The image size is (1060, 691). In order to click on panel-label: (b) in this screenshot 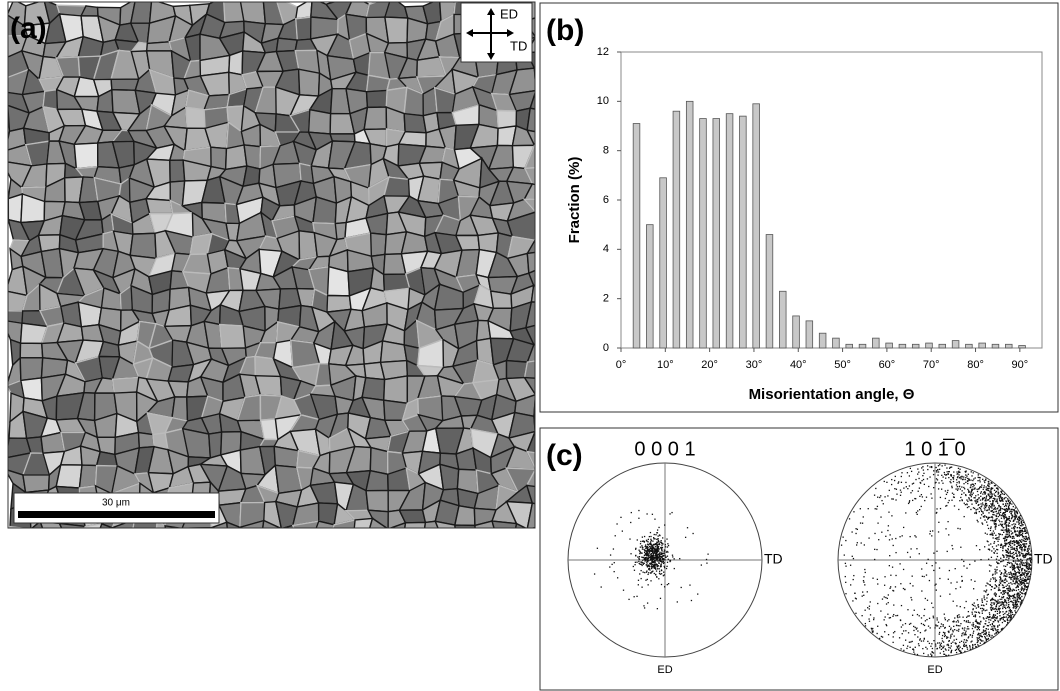, I will do `click(565, 30)`.